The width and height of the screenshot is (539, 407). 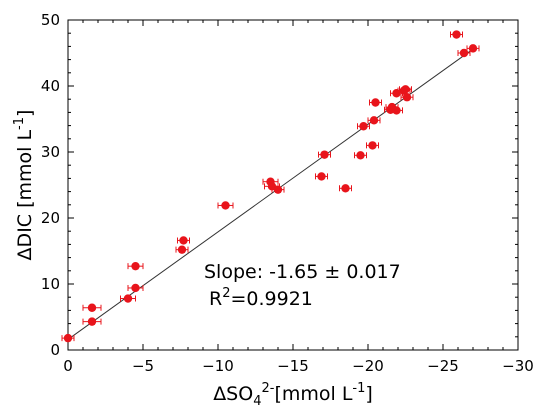 I want to click on slope-annotation: Slope: -1.65 ± 0.017, so click(x=302, y=272).